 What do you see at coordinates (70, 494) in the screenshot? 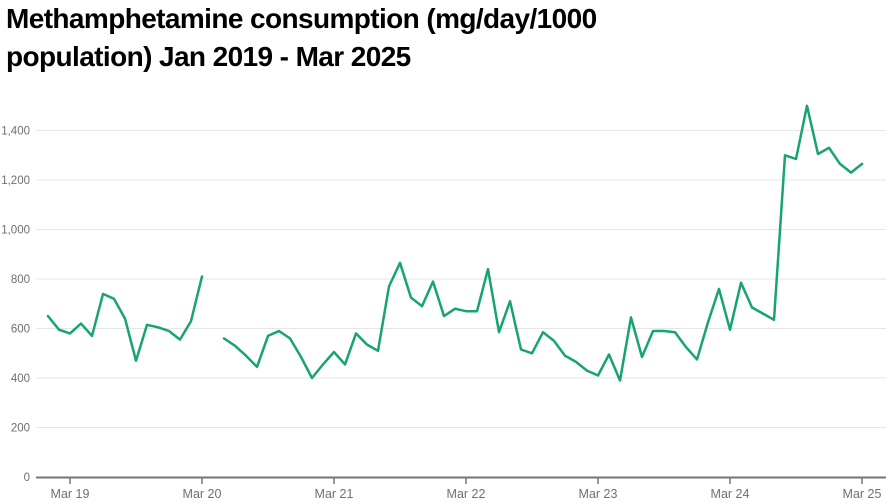
I see `x-tick-label: Mar 19` at bounding box center [70, 494].